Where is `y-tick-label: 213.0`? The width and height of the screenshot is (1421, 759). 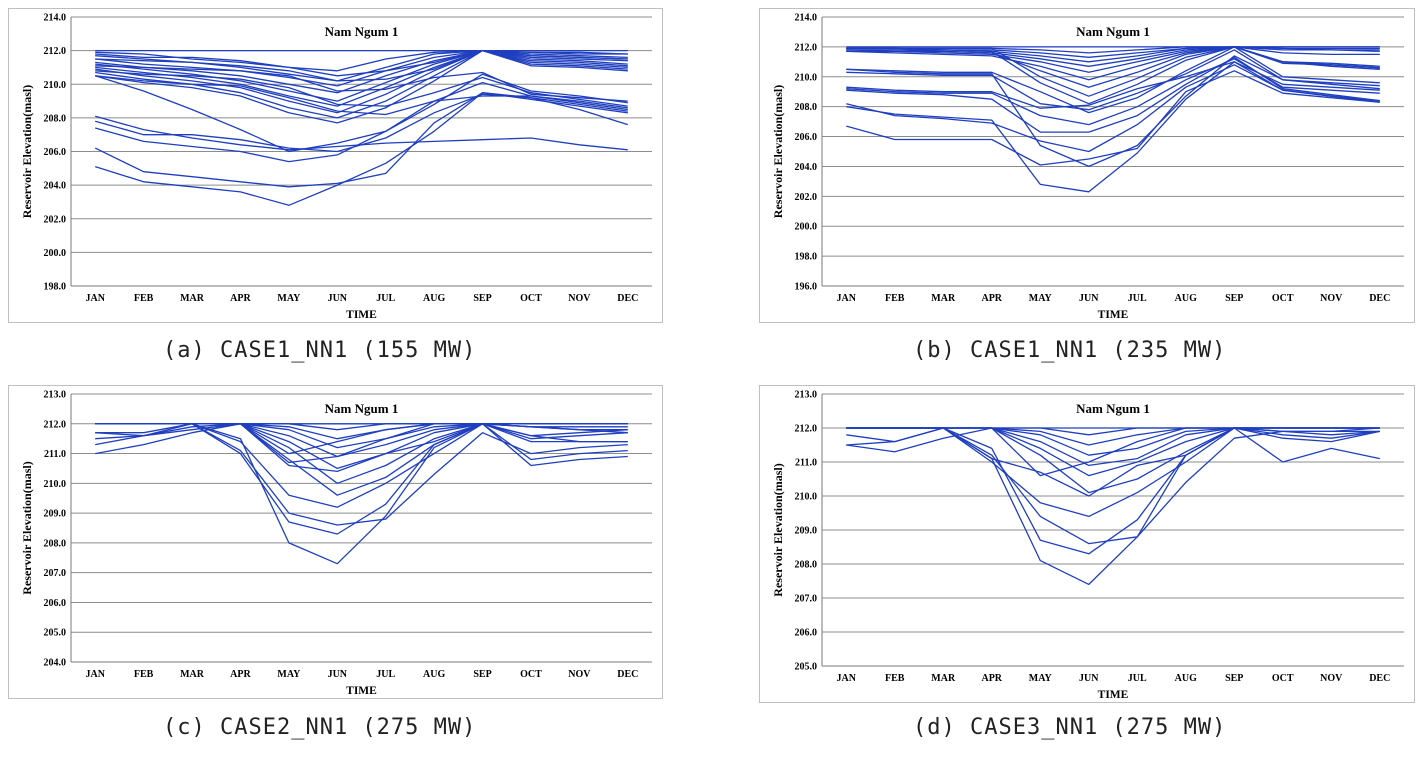
y-tick-label: 213.0 is located at coordinates (806, 395).